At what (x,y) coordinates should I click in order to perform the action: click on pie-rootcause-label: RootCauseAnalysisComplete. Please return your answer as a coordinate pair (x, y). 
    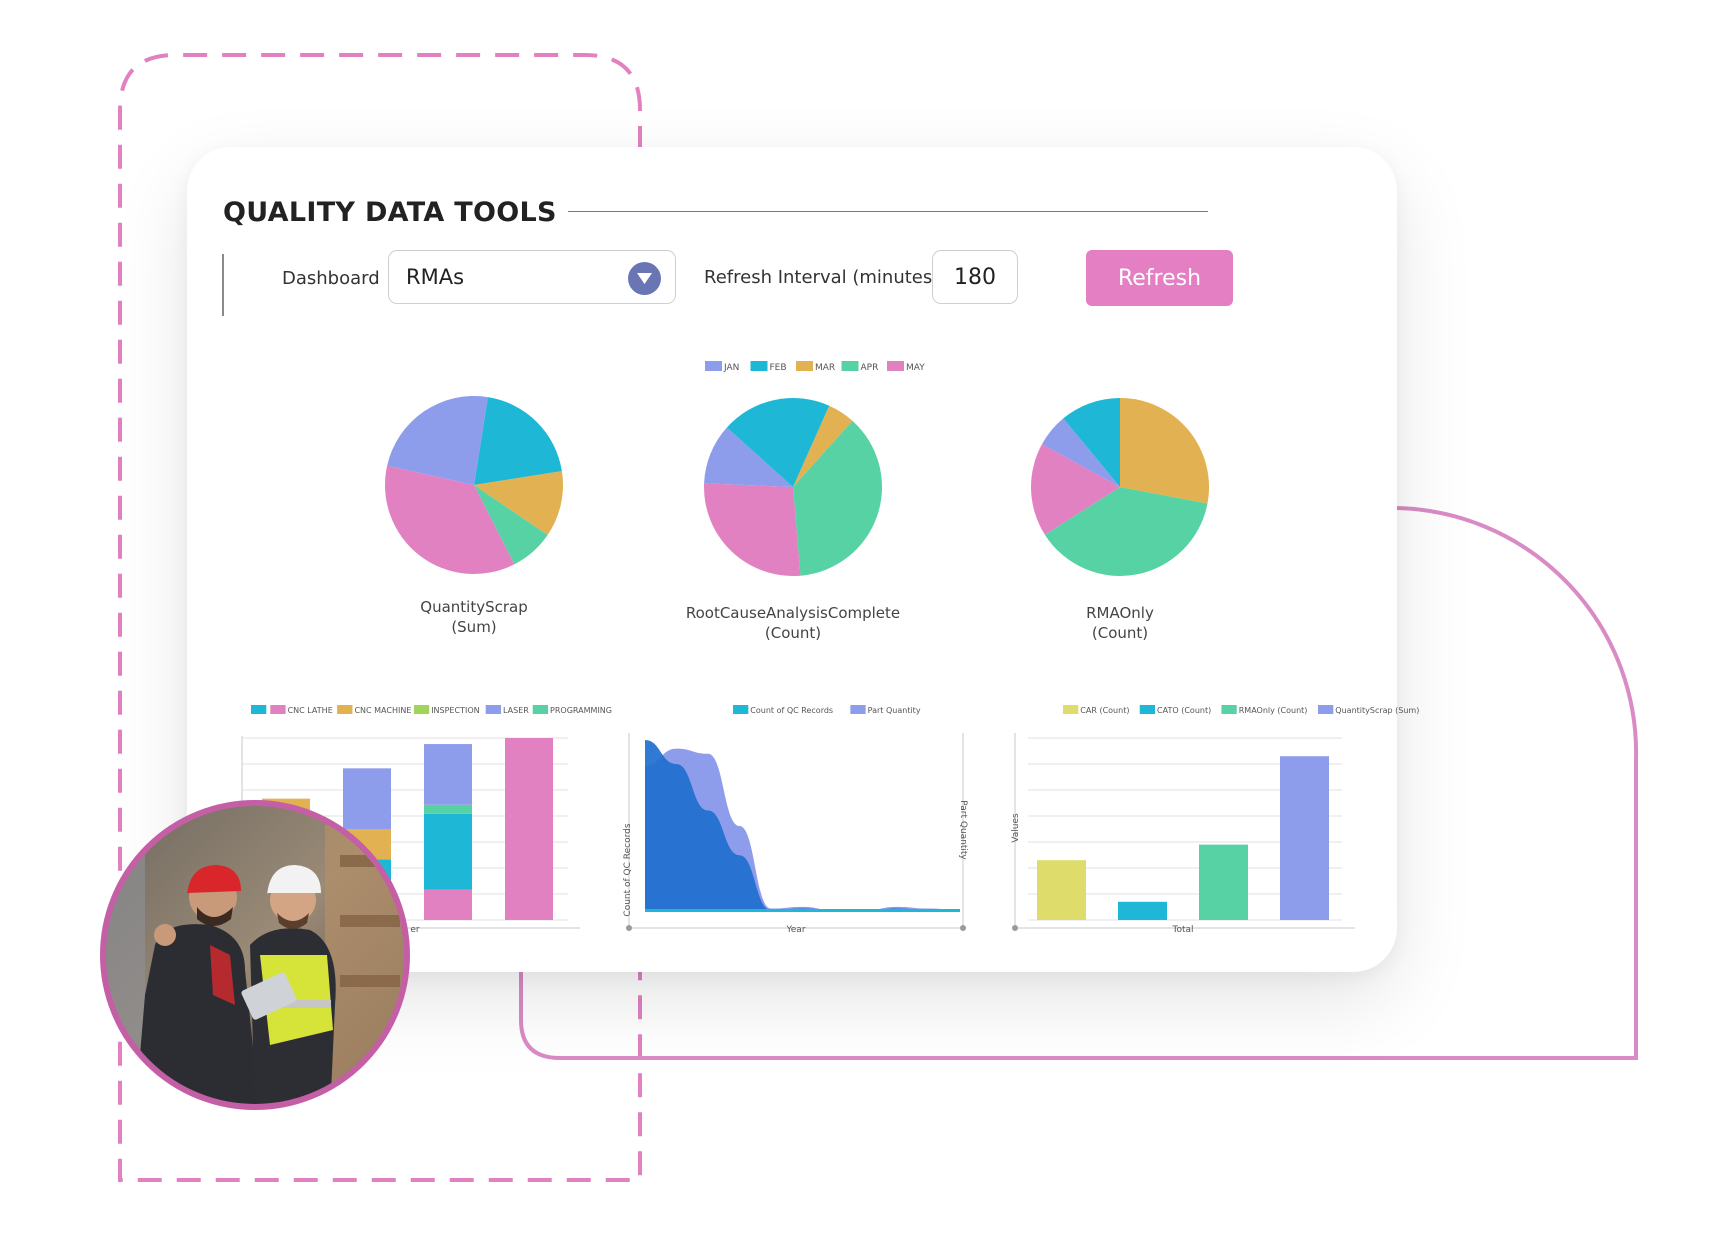
    Looking at the image, I should click on (793, 613).